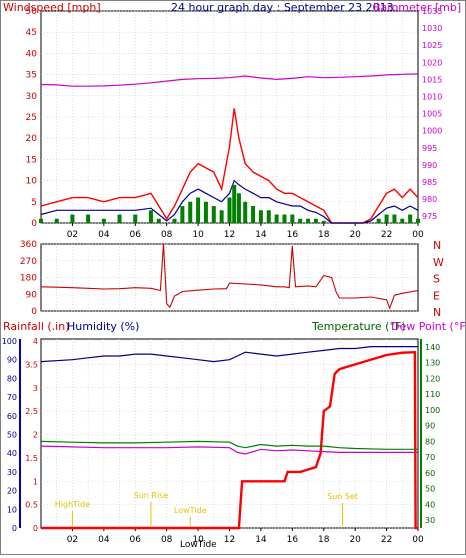  I want to click on direction-series, so click(229, 276).